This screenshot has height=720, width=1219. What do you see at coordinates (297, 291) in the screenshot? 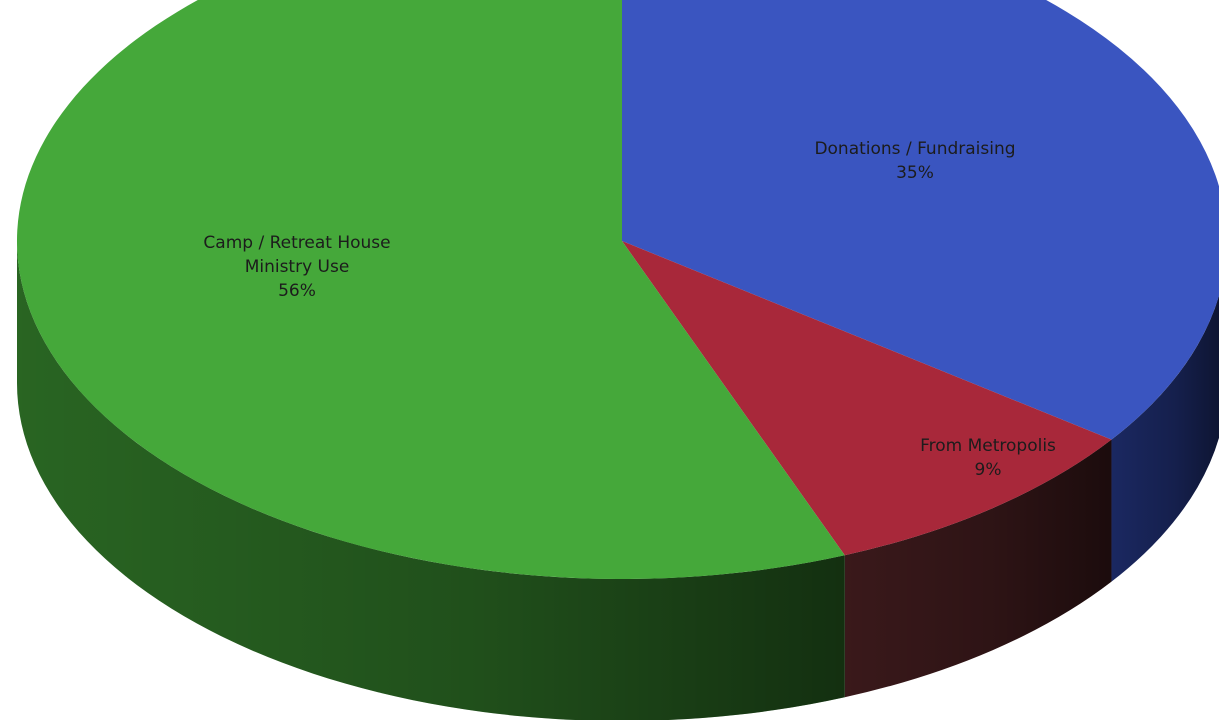
I see `data-label-percent: 56%` at bounding box center [297, 291].